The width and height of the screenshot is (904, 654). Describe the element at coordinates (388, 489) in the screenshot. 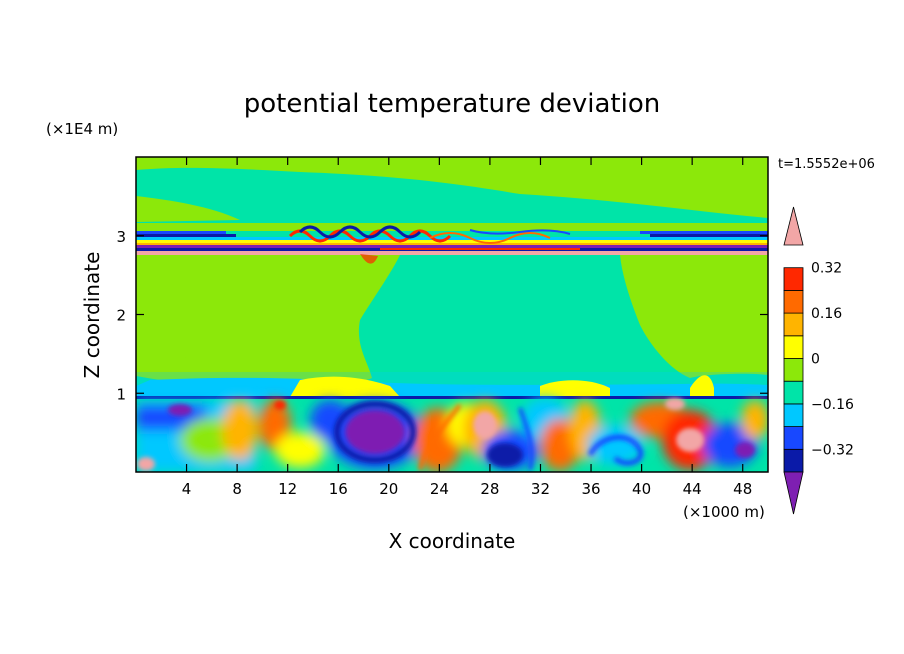

I see `x-tick-label: 20` at that location.